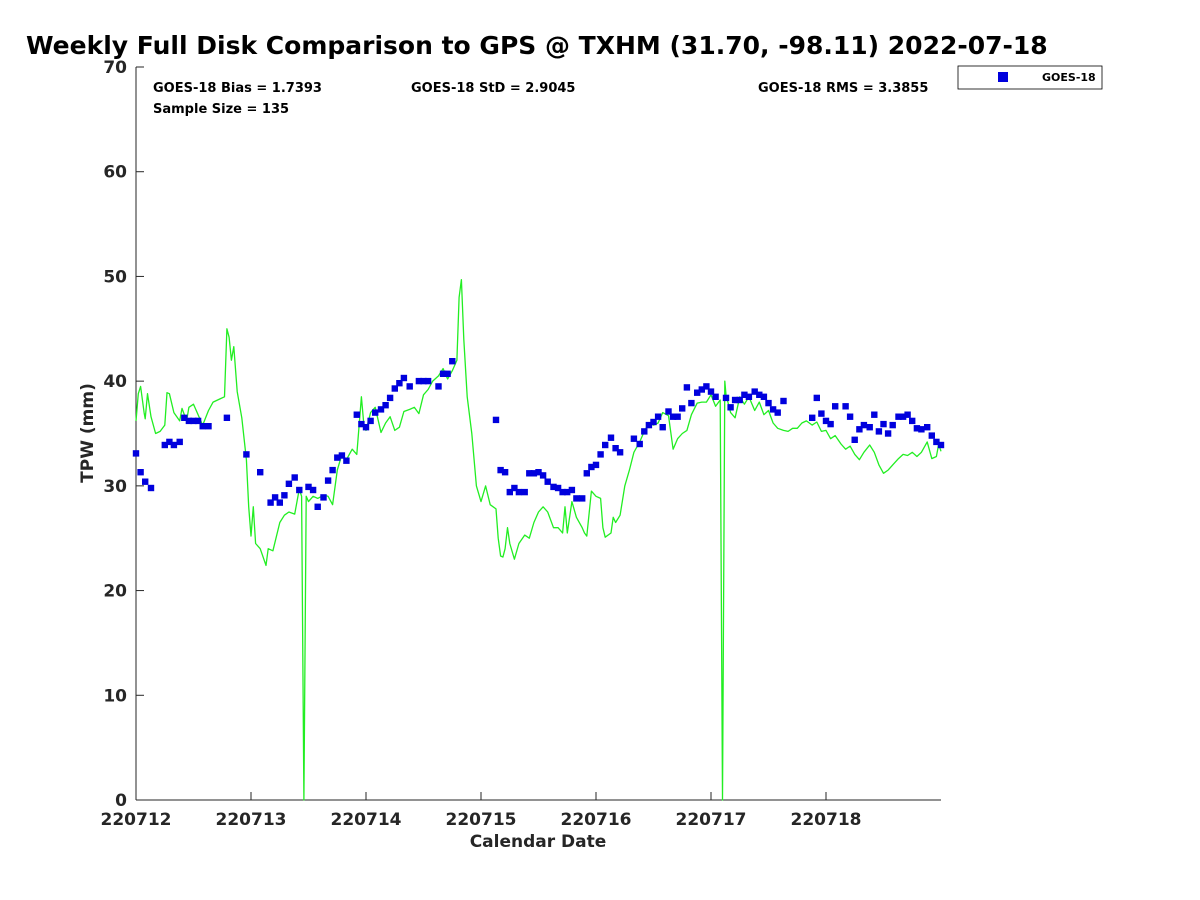 This screenshot has height=900, width=1200. What do you see at coordinates (115, 173) in the screenshot?
I see `y-tick-label: 60` at bounding box center [115, 173].